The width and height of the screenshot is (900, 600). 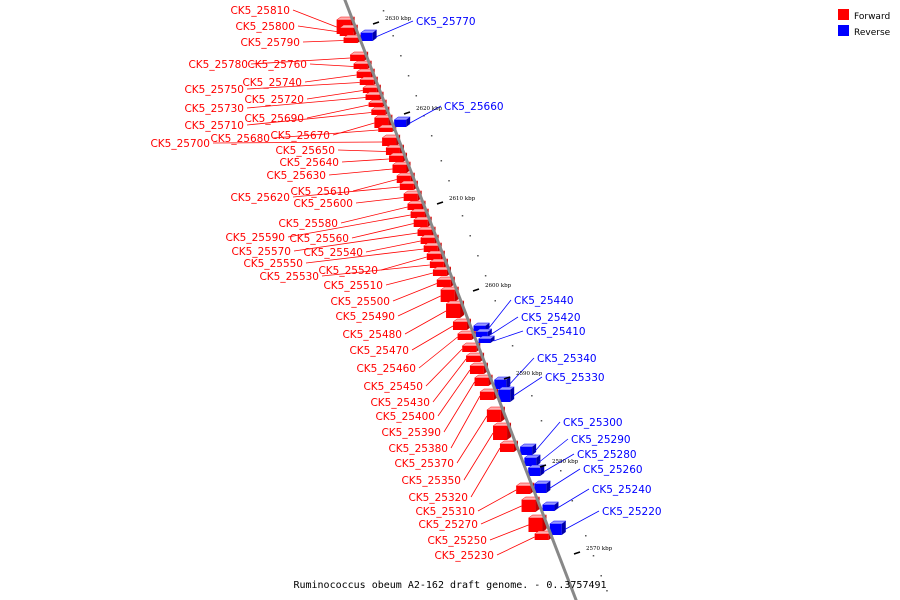 What do you see at coordinates (365, 317) in the screenshot?
I see `forward-gene-label: CK5_25490` at bounding box center [365, 317].